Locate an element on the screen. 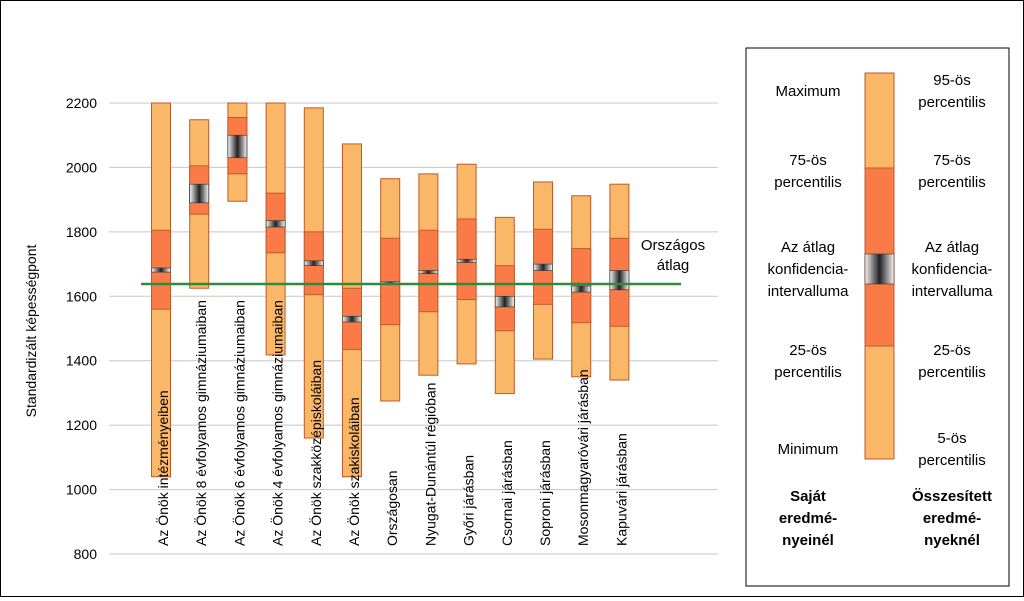  y-tick-label: 2200 is located at coordinates (81, 103).